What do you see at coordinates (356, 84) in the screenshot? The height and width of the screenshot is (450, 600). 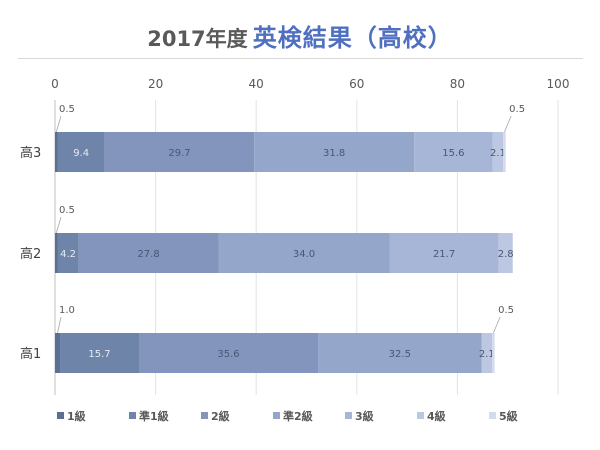 I see `x-tick-label: 60` at bounding box center [356, 84].